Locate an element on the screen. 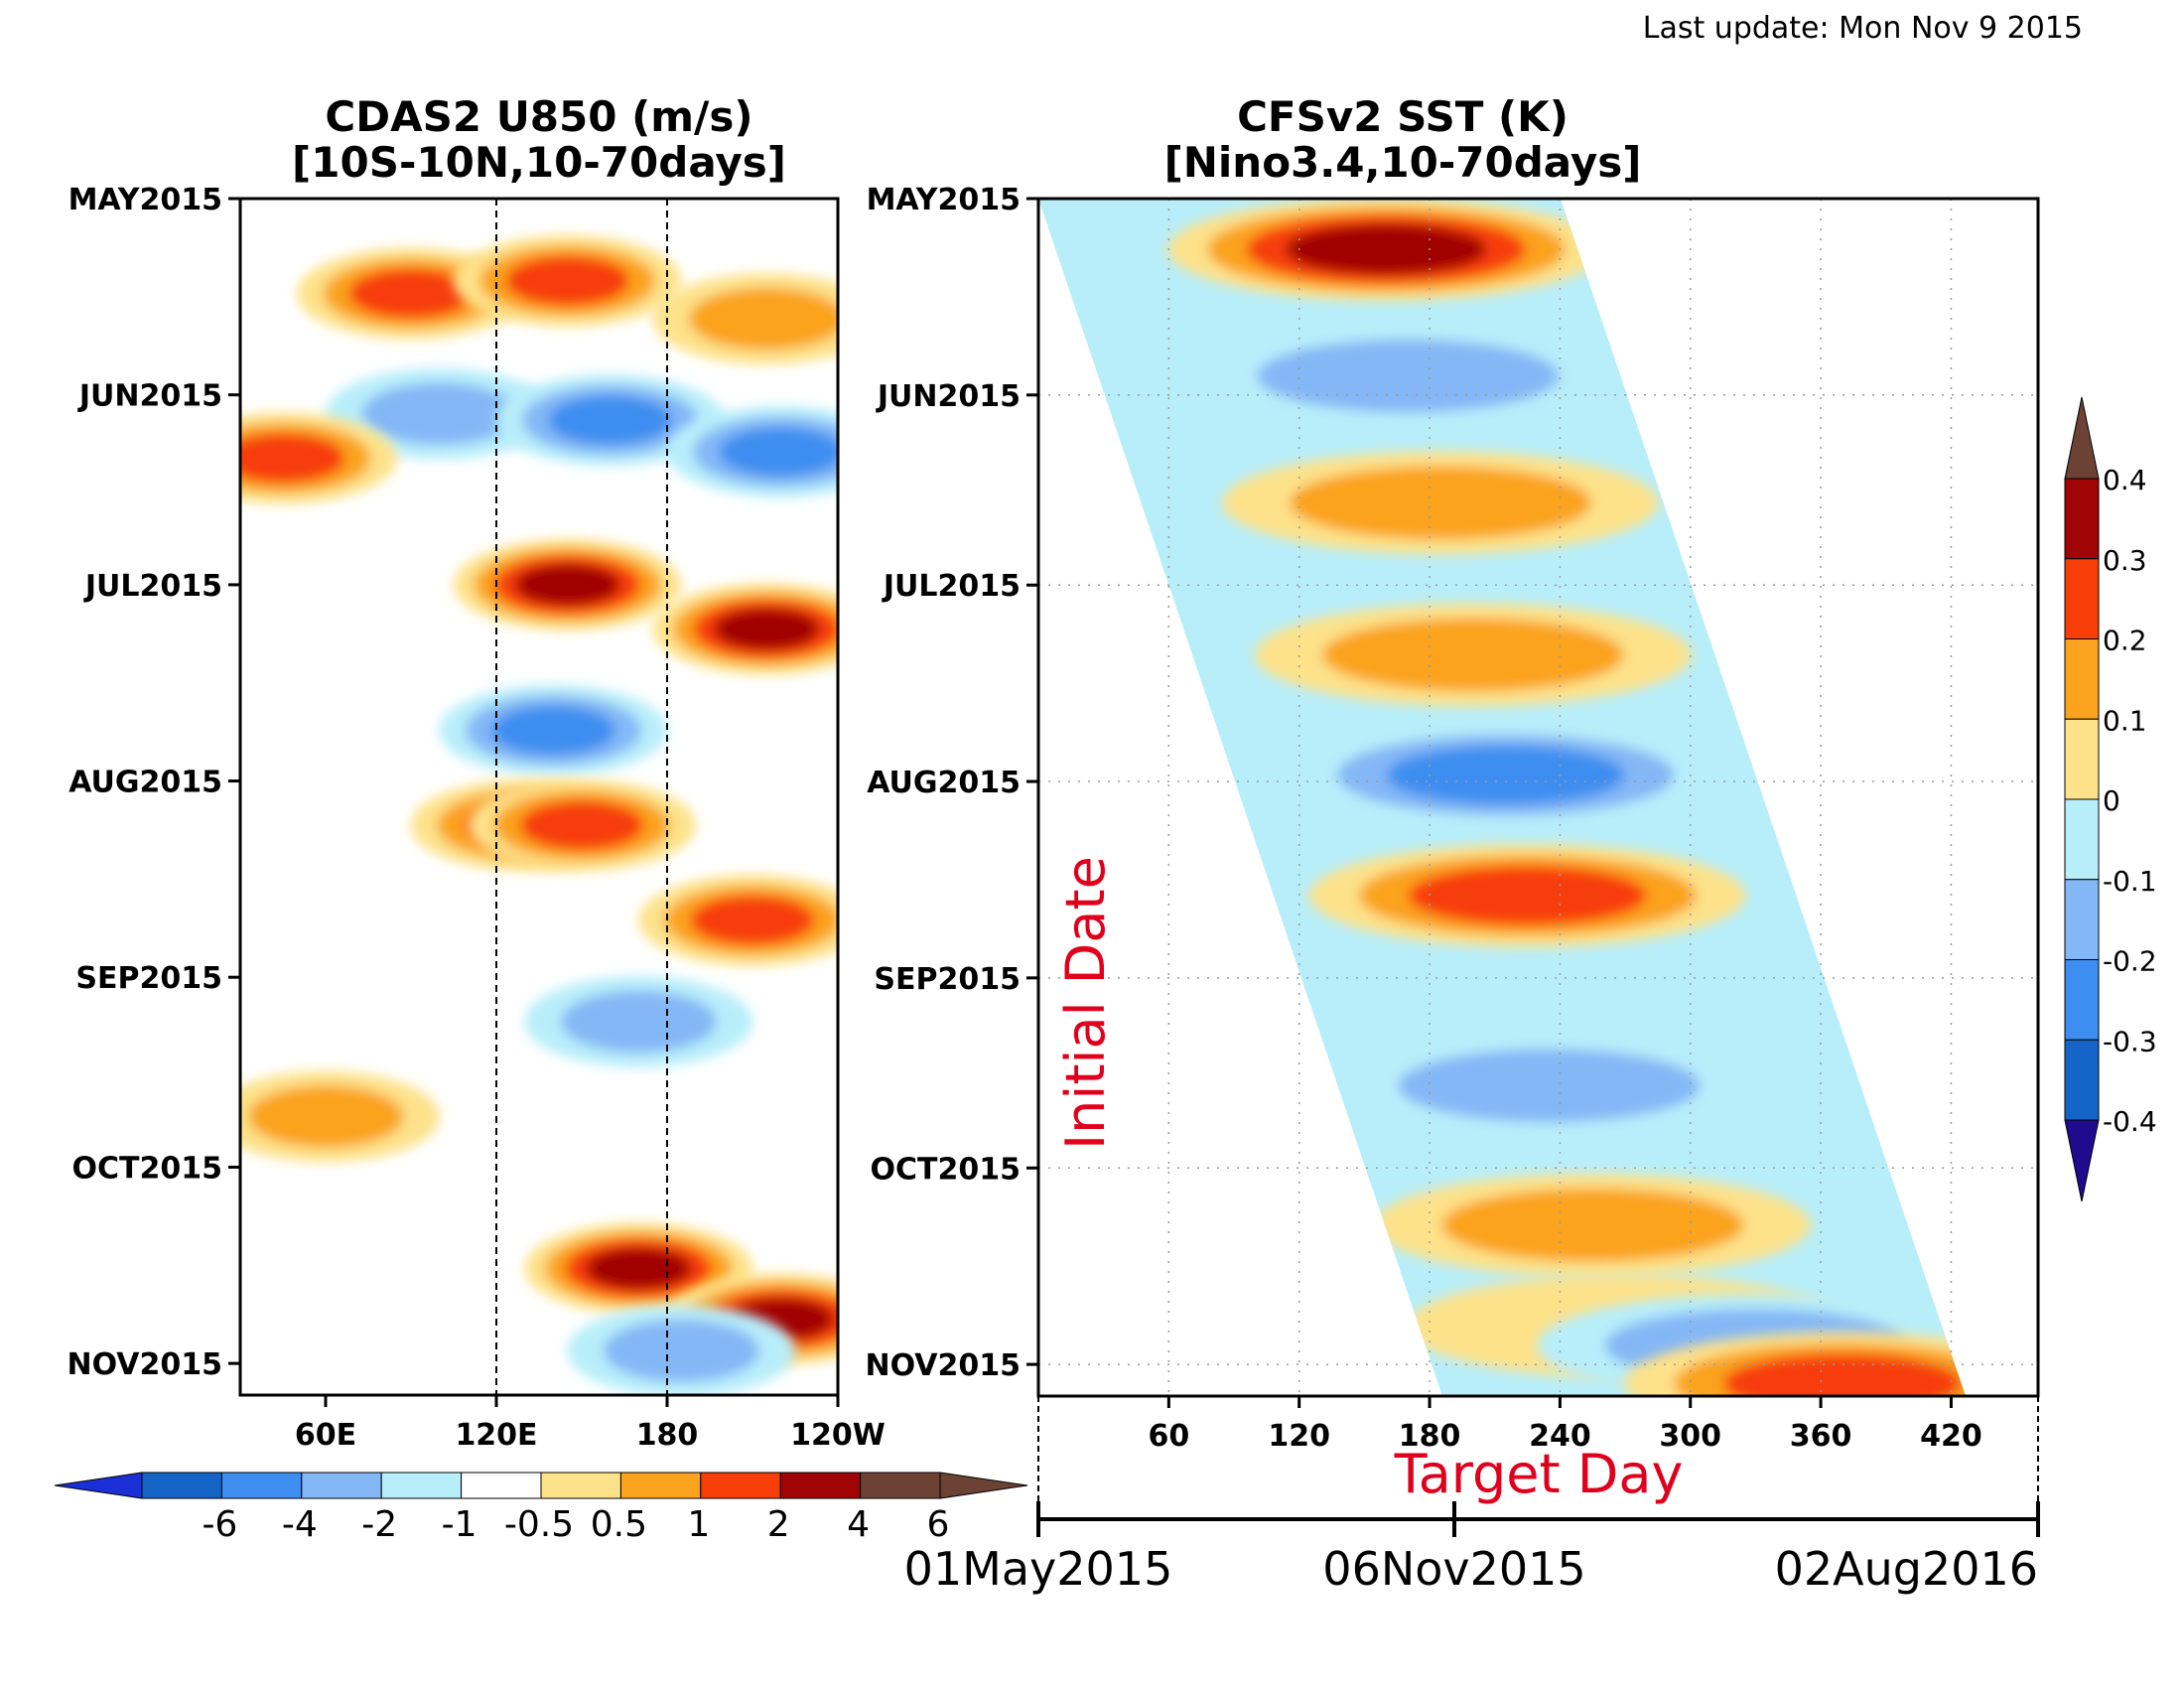 Image resolution: width=2184 pixels, height=1688 pixels. right-subtitle: [Nino3.4,10-70days] is located at coordinates (1403, 162).